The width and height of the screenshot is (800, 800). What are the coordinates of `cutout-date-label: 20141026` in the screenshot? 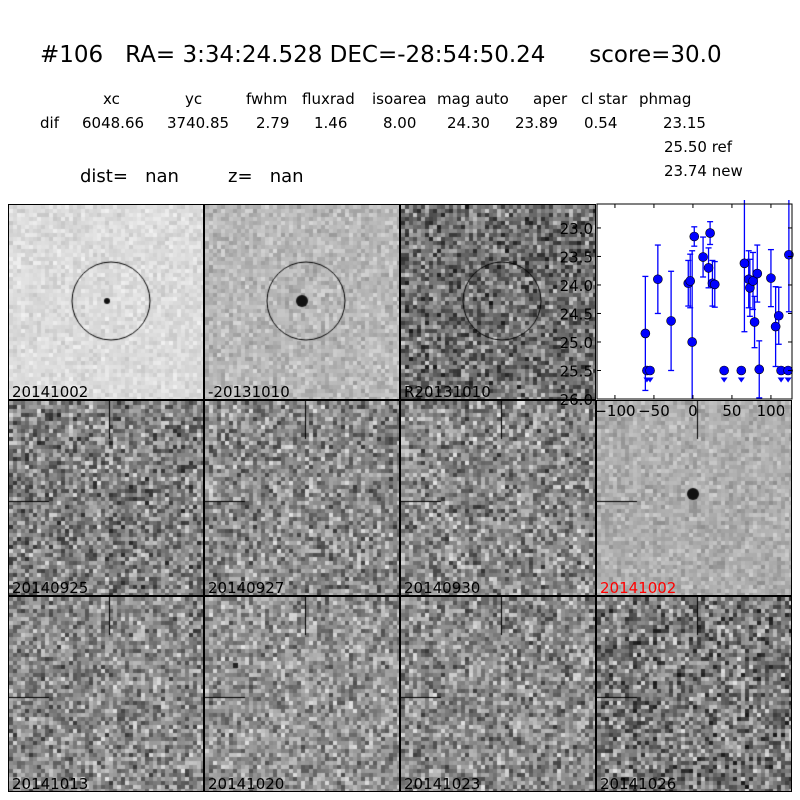 It's located at (638, 783).